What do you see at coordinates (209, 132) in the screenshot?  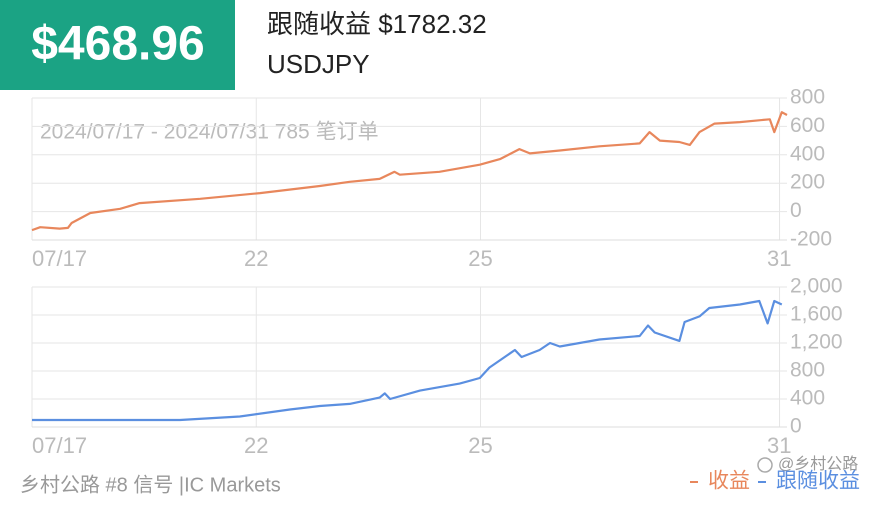 I see `annotation: 2024/07/17 - 2024/07/31 785 笔订单` at bounding box center [209, 132].